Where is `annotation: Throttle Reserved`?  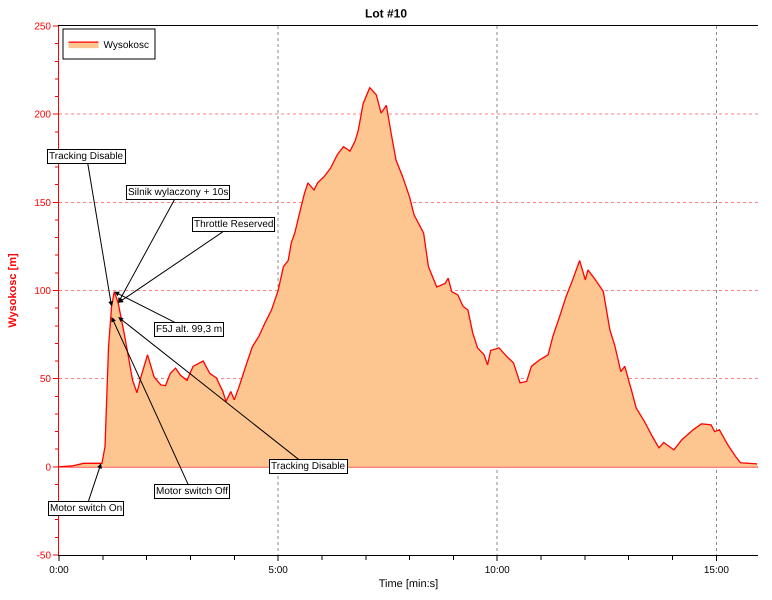
annotation: Throttle Reserved is located at coordinates (234, 224).